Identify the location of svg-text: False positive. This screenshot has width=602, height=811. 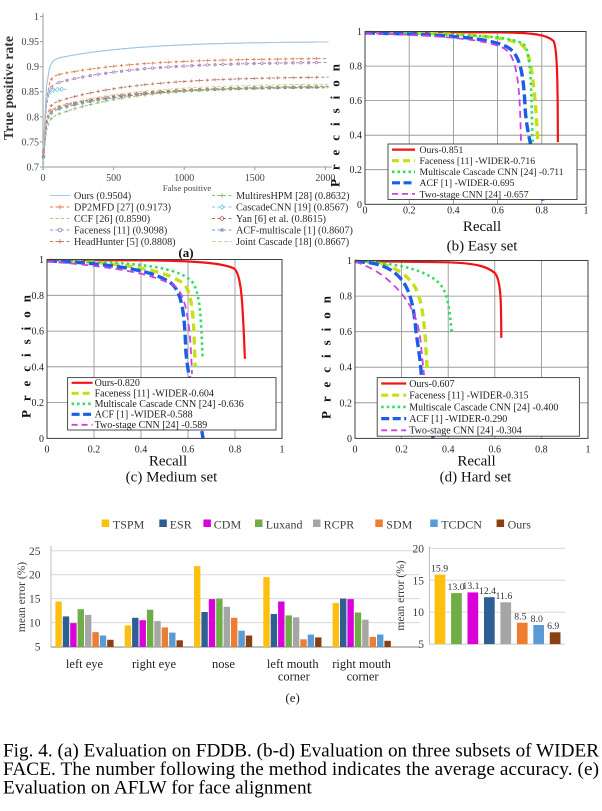
(187, 188).